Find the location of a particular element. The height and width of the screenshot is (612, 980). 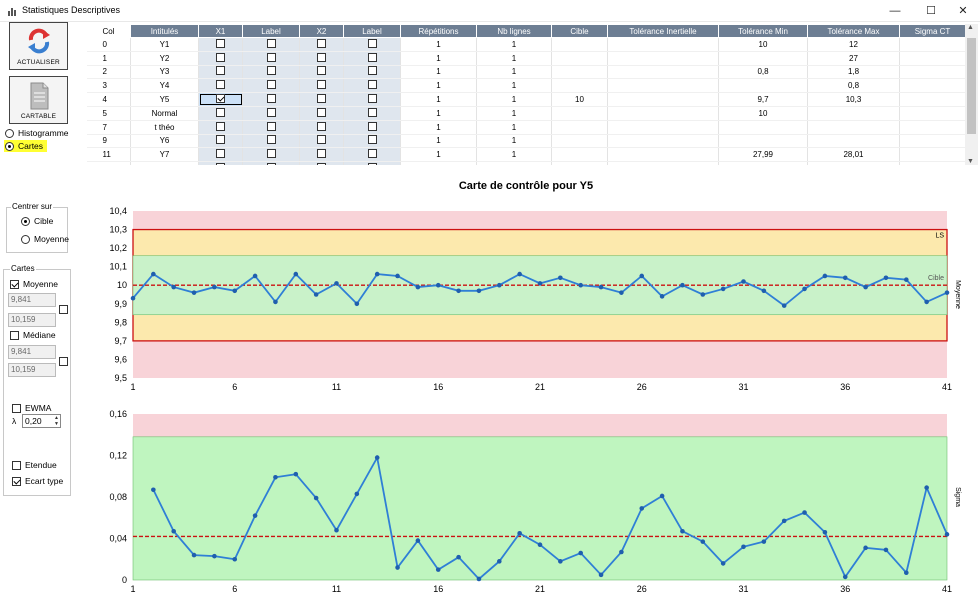

moyenne-high-field: 10,159 is located at coordinates (32, 320).